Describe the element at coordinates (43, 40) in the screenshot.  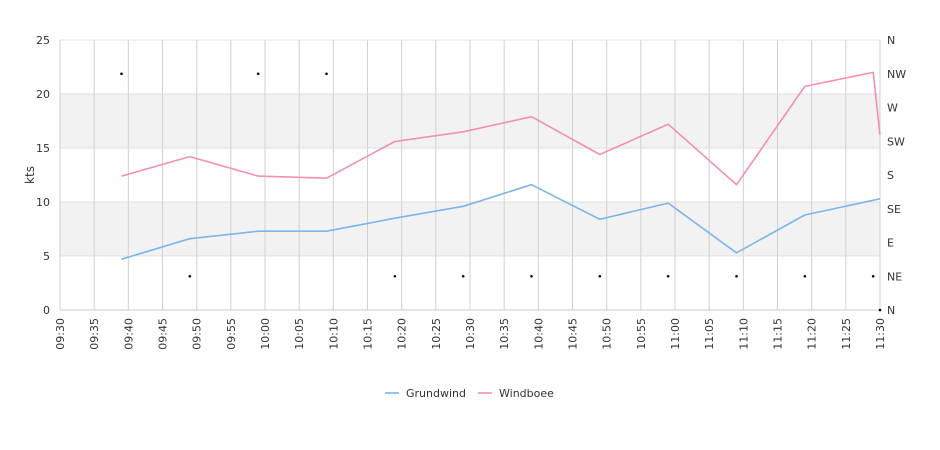
I see `y-tick-label: 25` at that location.